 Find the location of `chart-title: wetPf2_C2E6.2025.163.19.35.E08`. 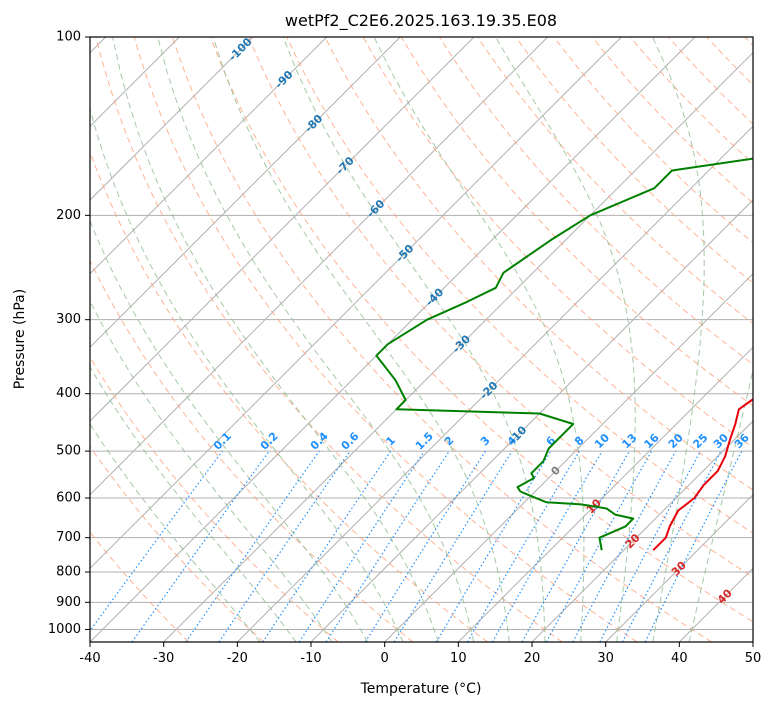

chart-title: wetPf2_C2E6.2025.163.19.35.E08 is located at coordinates (421, 21).